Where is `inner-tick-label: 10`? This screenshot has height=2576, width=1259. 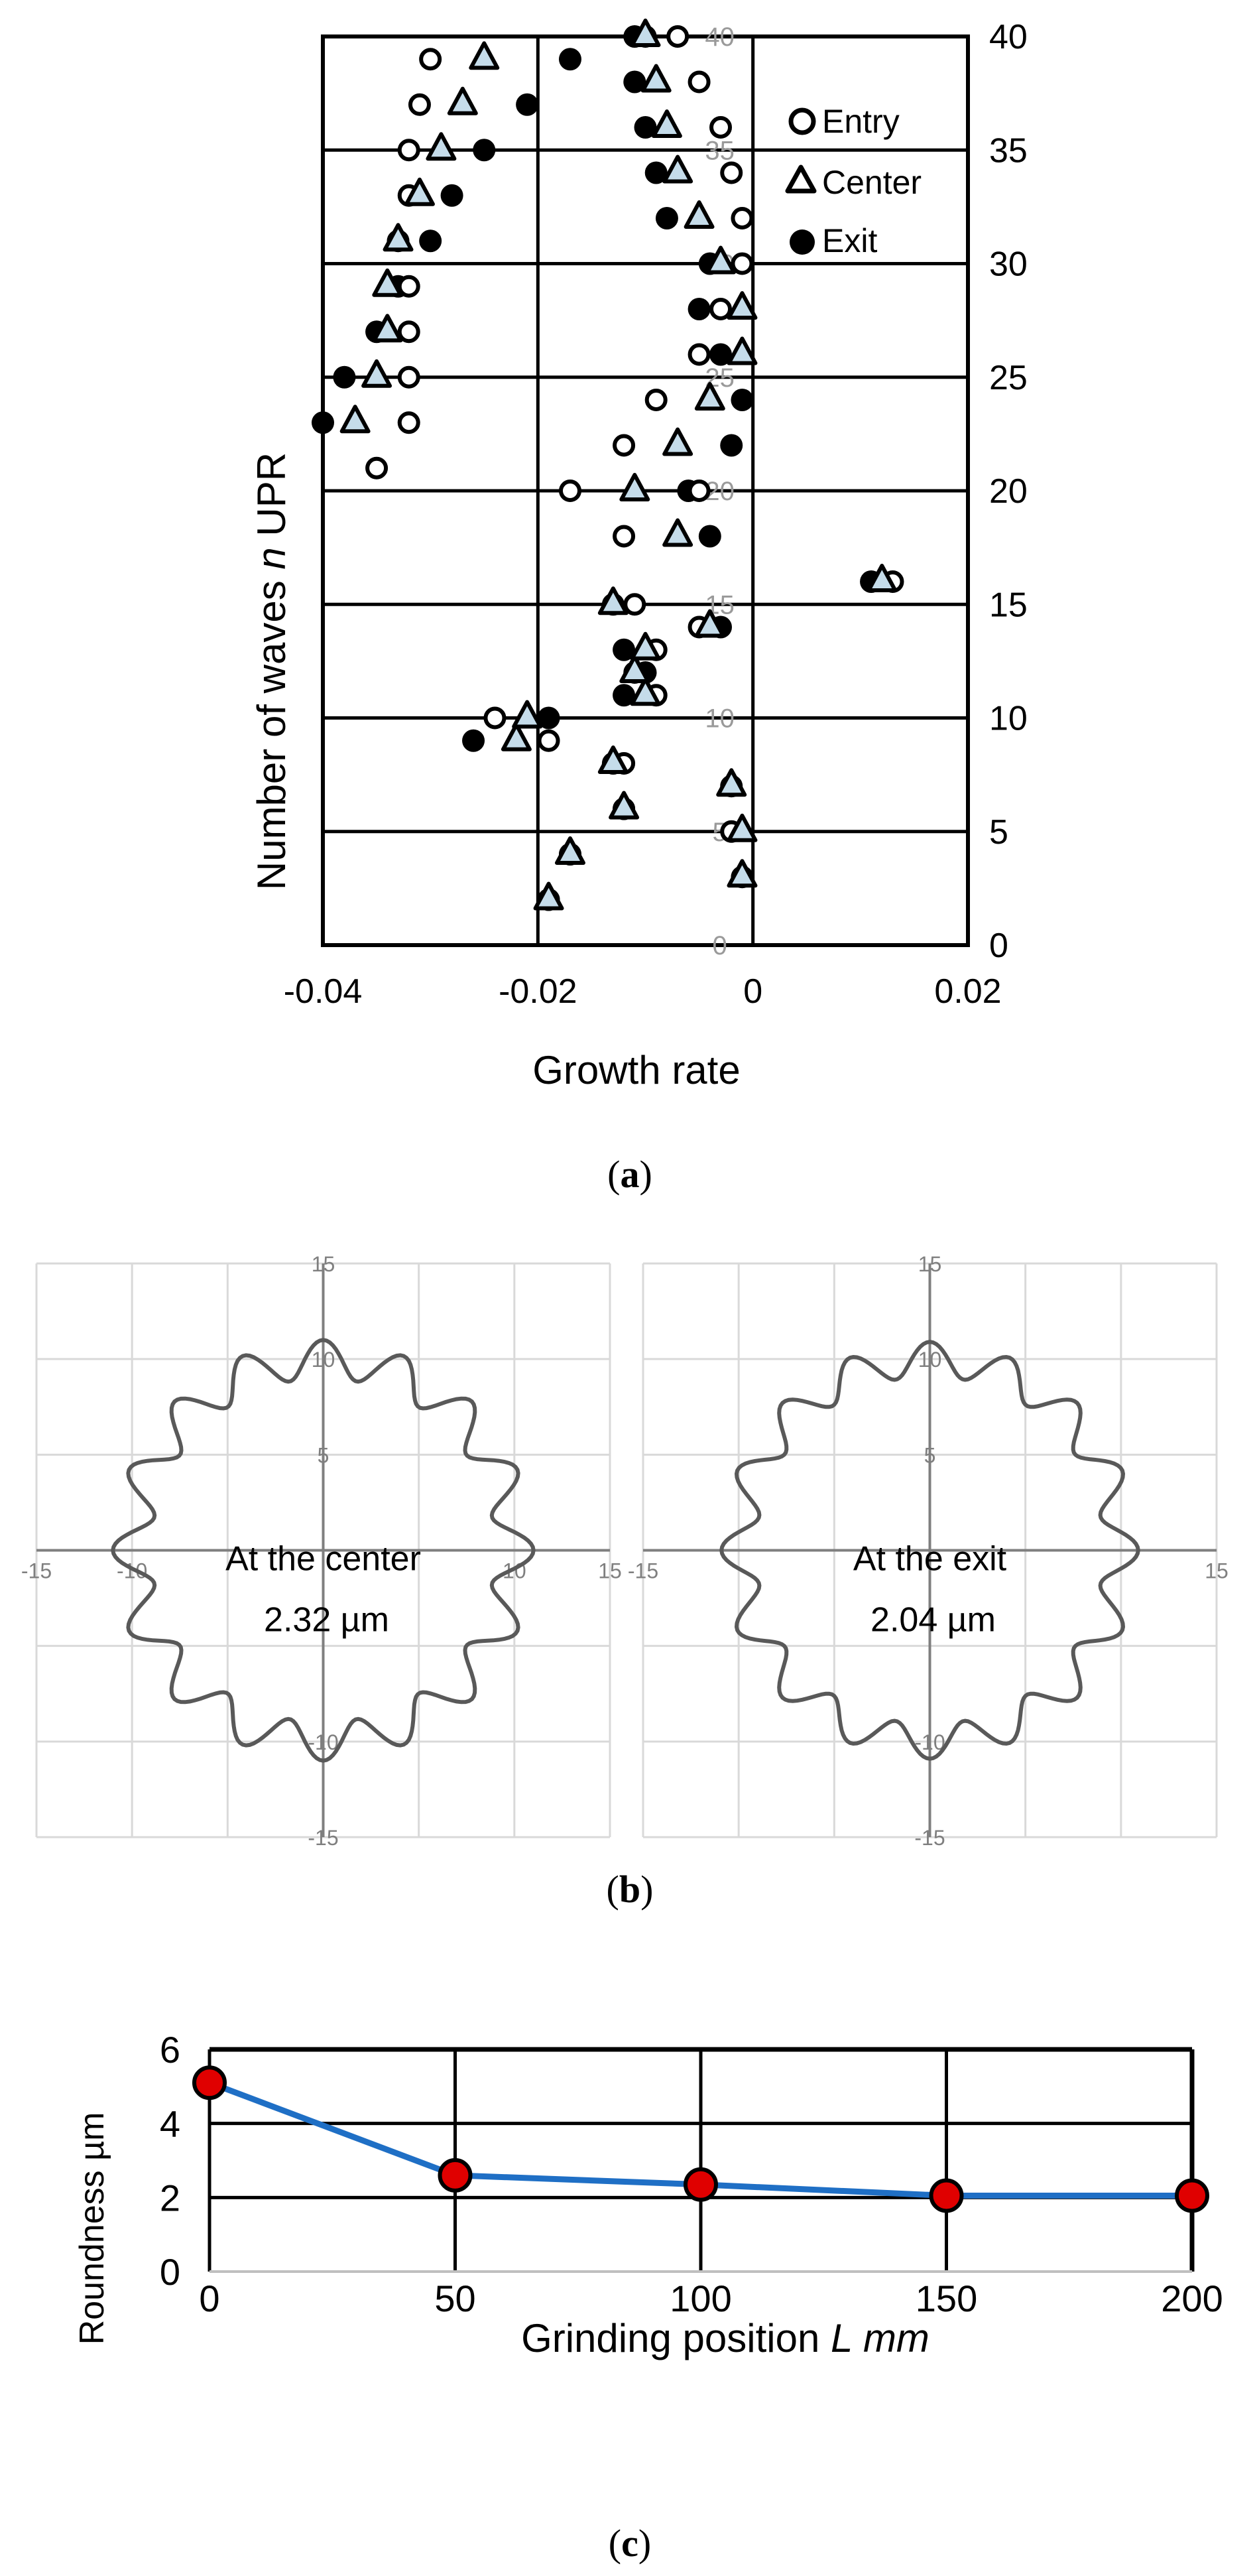 inner-tick-label: 10 is located at coordinates (720, 719).